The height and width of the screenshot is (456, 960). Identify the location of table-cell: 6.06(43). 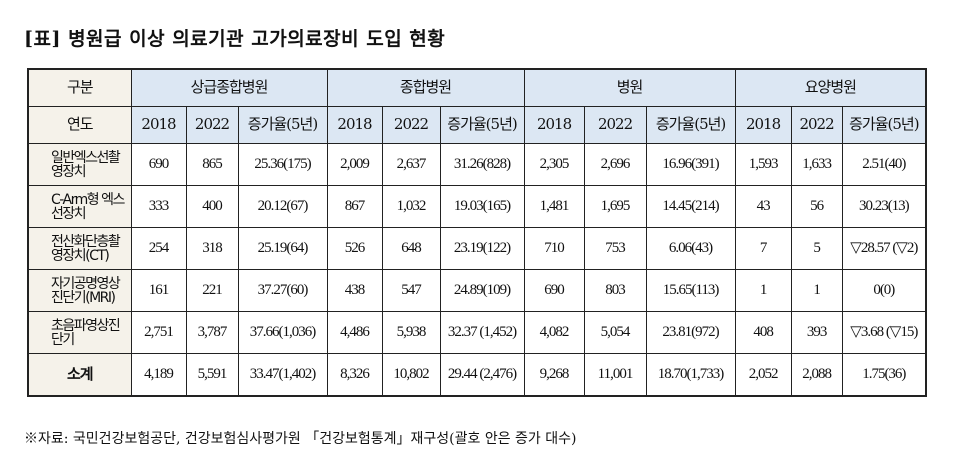
(690, 248).